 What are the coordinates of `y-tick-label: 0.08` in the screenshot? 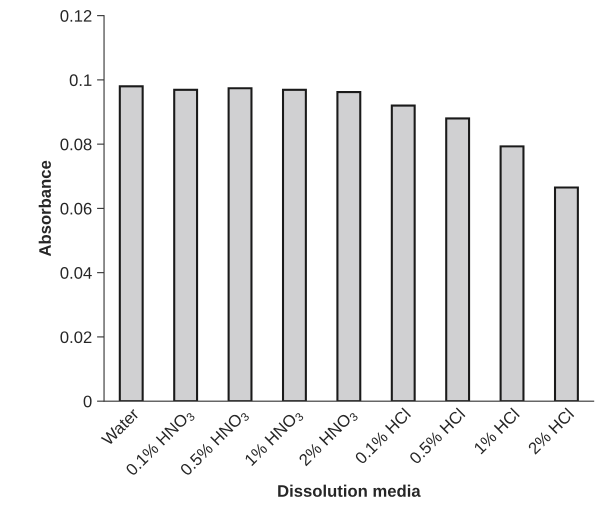 It's located at (76, 144).